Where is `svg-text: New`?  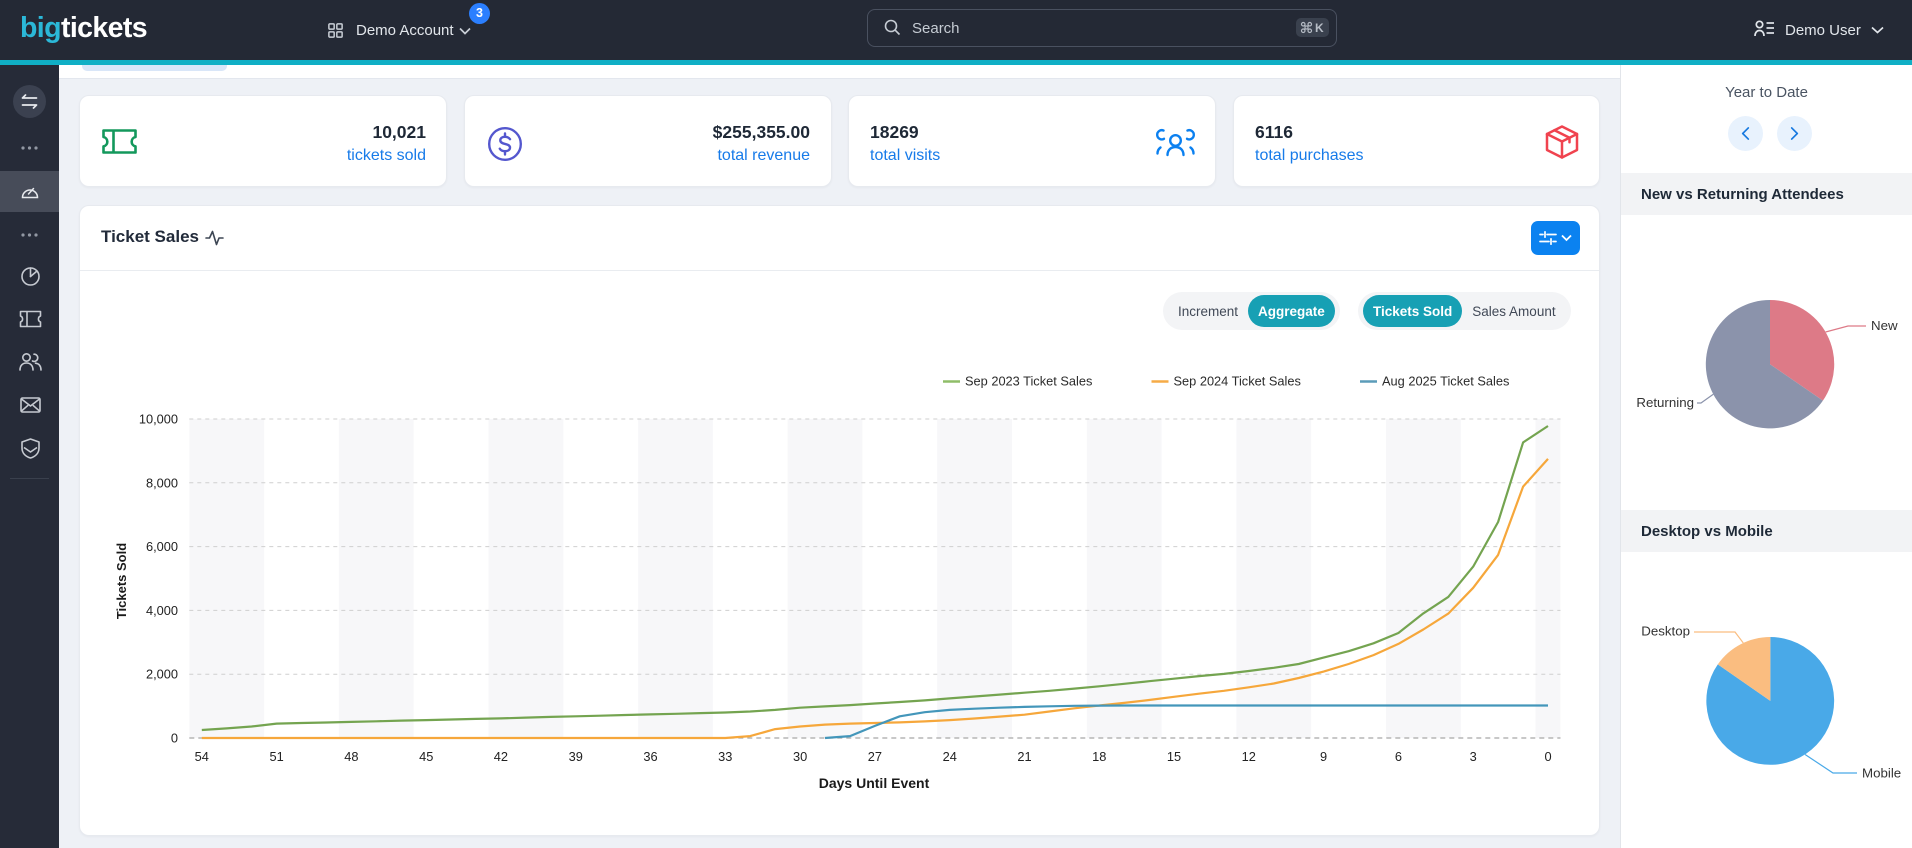
svg-text: New is located at coordinates (1884, 325).